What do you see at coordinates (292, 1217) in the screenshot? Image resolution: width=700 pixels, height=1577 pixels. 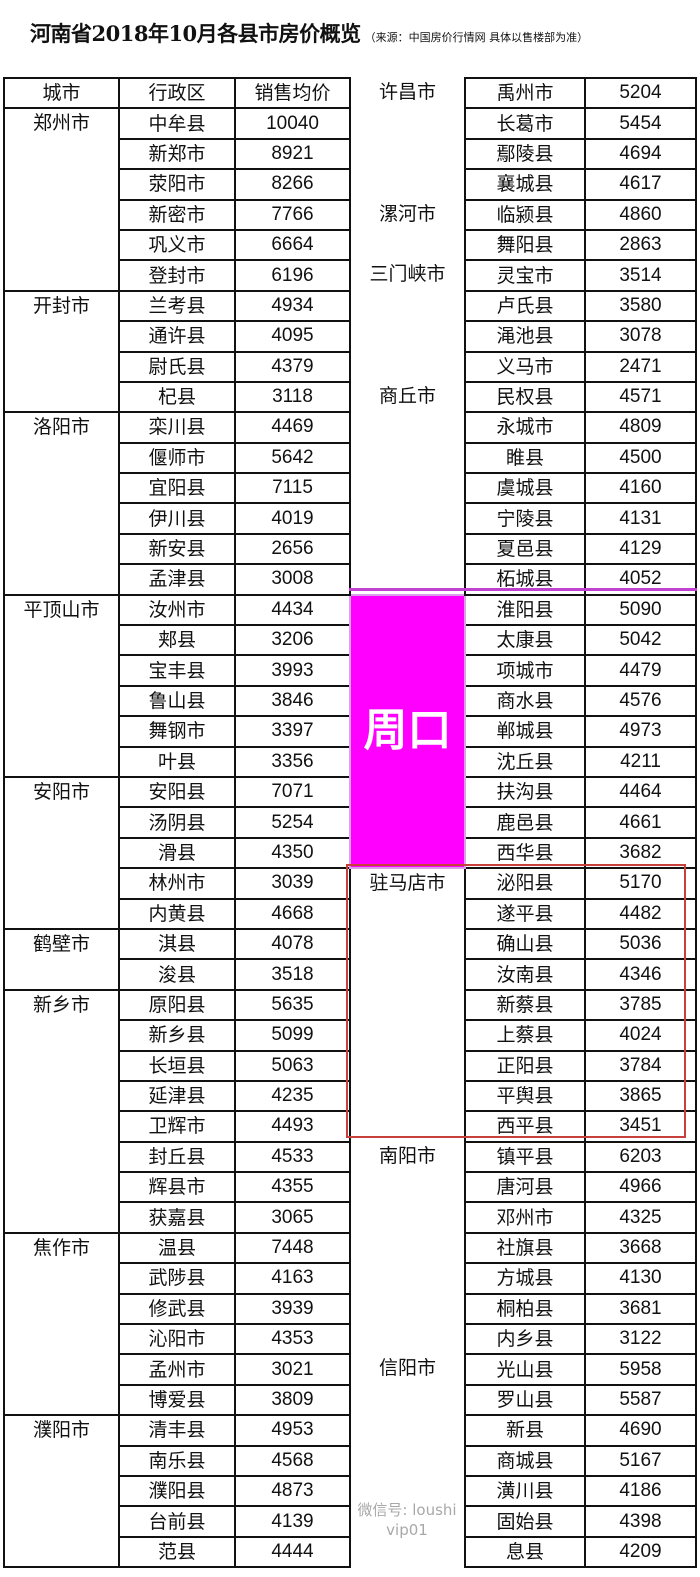 I see `price-cell: 3065` at bounding box center [292, 1217].